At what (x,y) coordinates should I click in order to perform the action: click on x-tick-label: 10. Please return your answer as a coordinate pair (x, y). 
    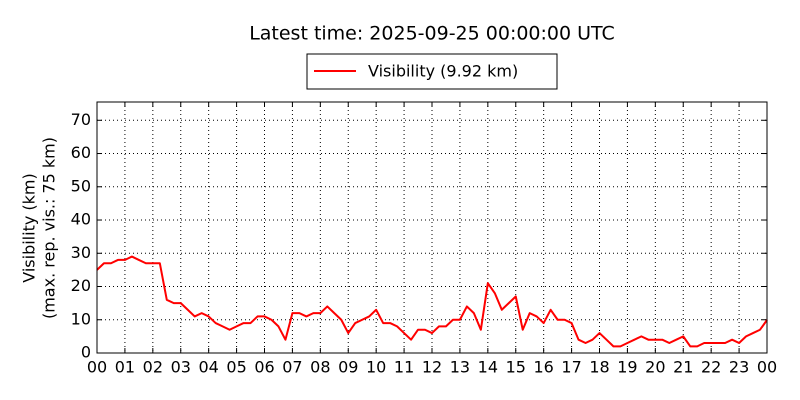
    Looking at the image, I should click on (376, 367).